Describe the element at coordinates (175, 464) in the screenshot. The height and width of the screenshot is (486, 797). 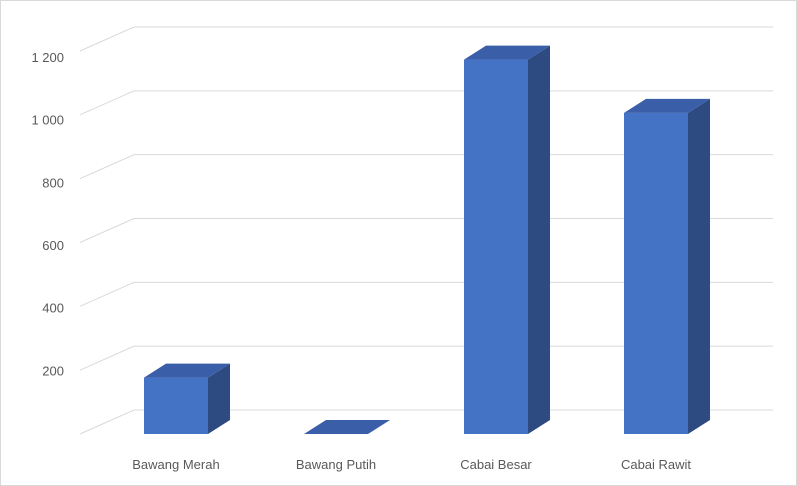
I see `x-tick-label: Bawang Merah` at that location.